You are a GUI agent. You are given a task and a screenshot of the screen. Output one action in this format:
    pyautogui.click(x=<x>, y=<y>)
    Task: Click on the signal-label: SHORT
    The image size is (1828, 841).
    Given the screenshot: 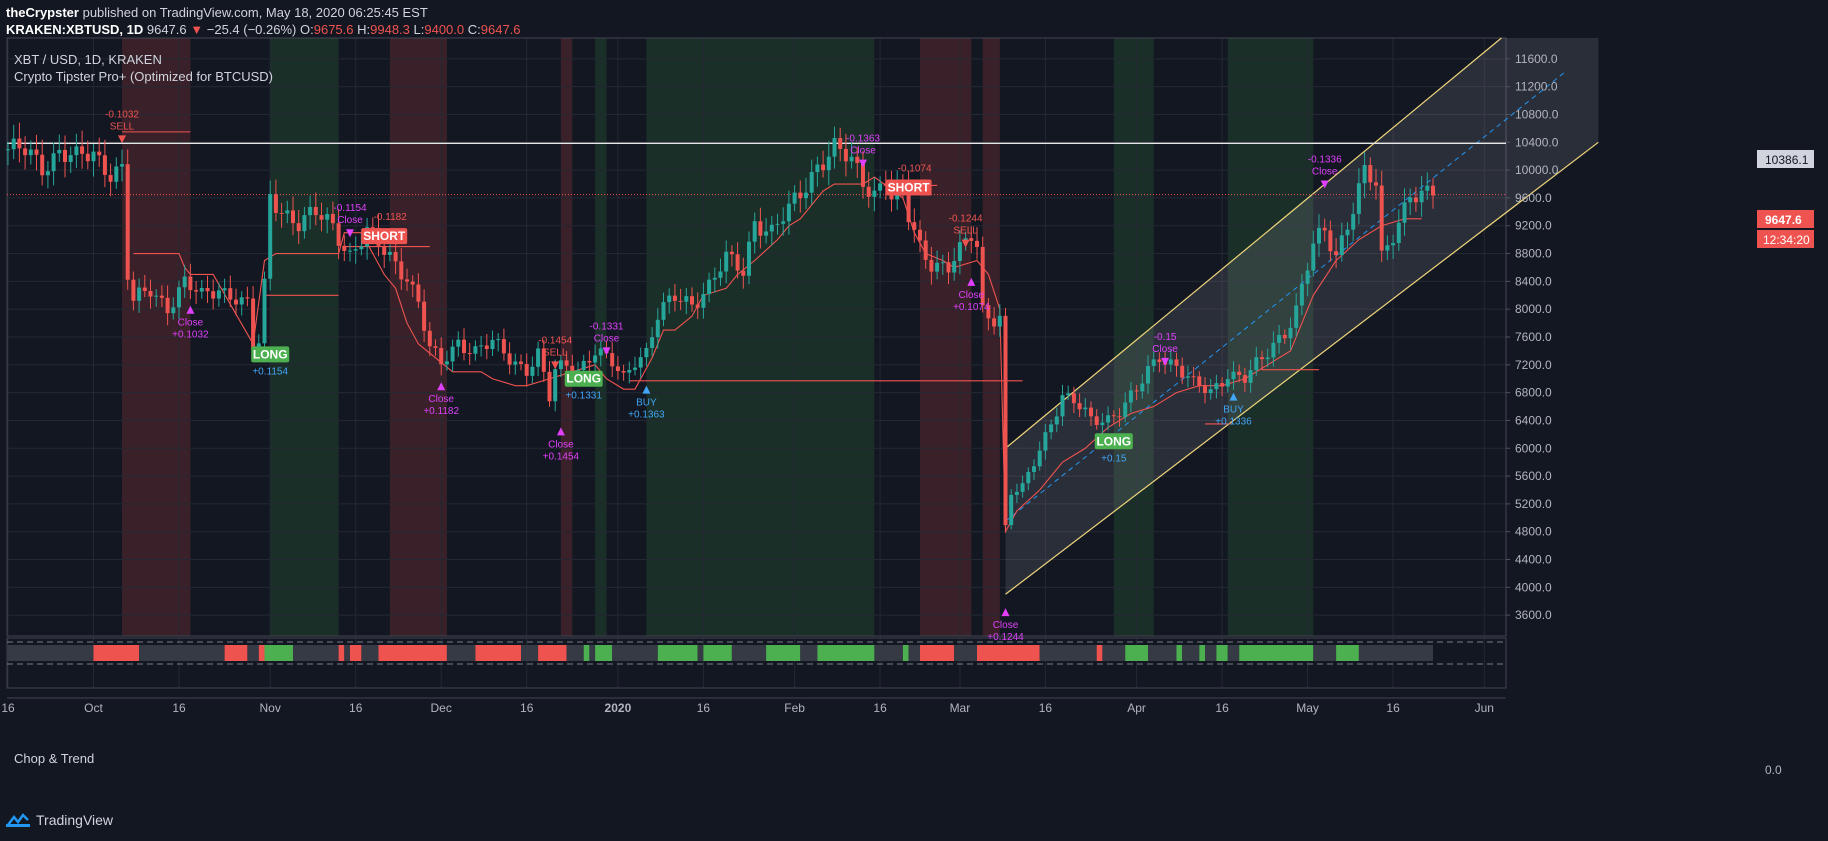 What is the action you would take?
    pyautogui.click(x=384, y=236)
    